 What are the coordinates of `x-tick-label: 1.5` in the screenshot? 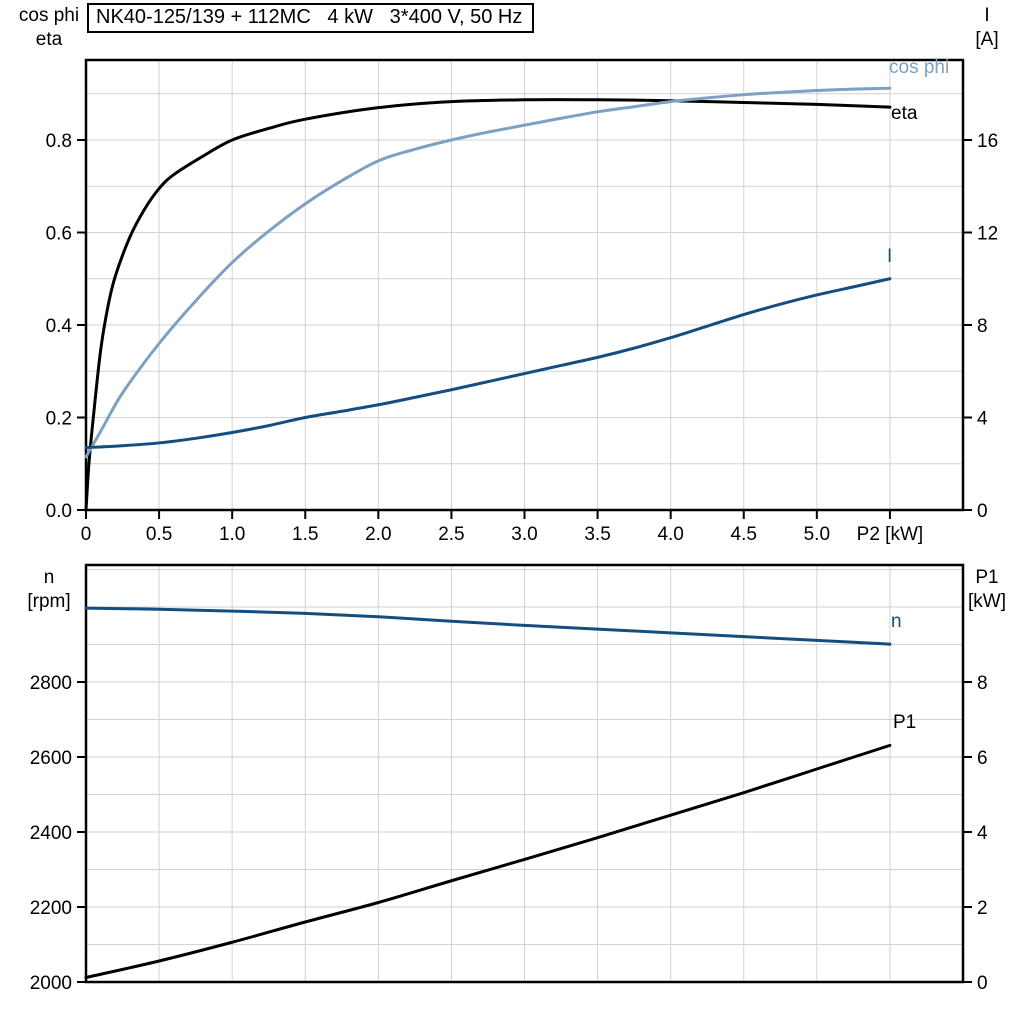 It's located at (305, 534).